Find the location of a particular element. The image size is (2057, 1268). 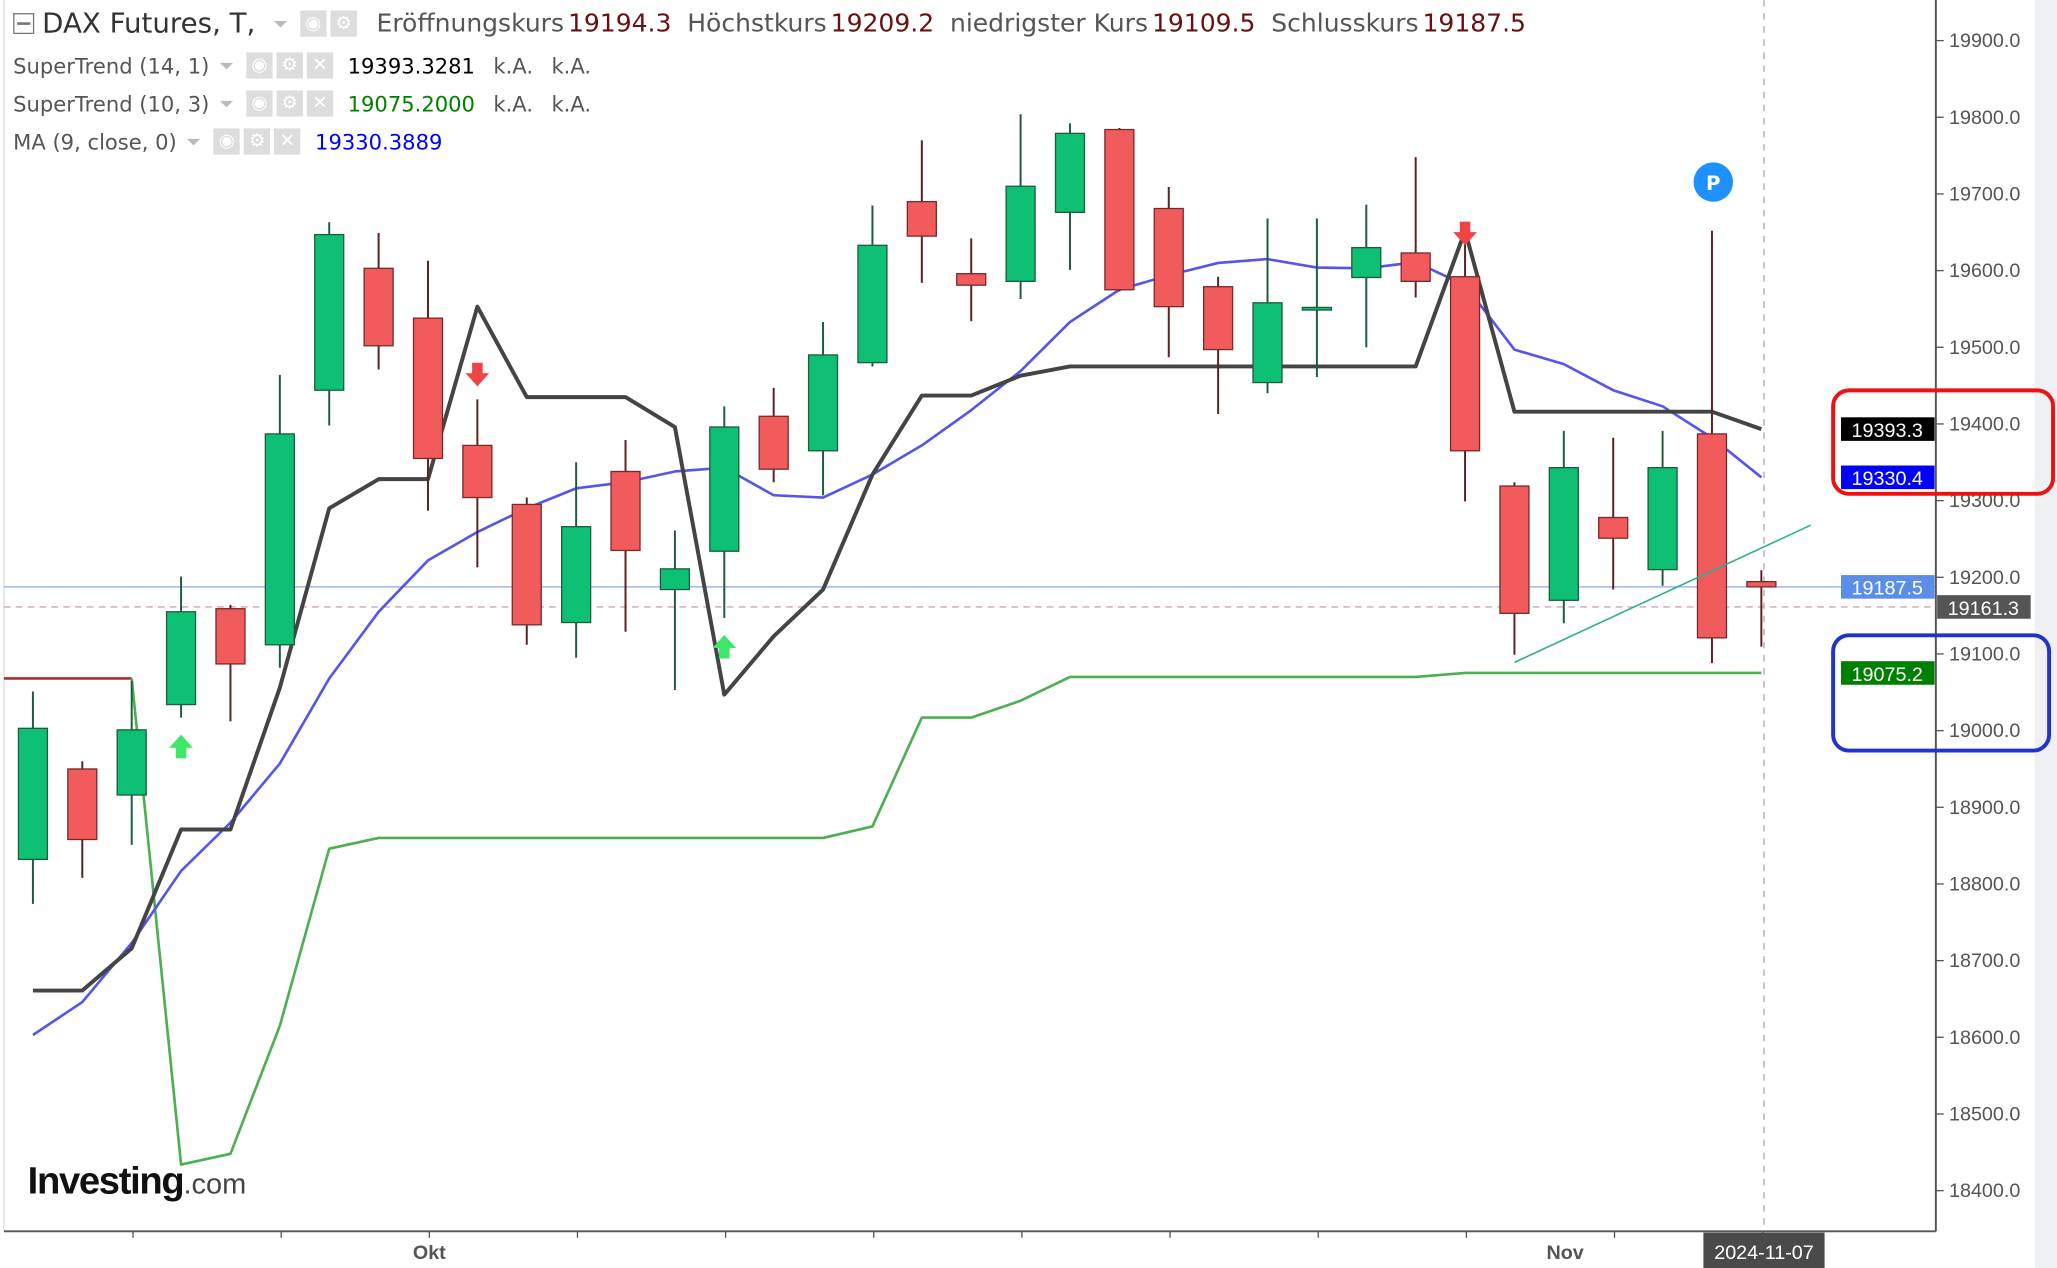

y-tick-label: 18800.0 is located at coordinates (1984, 885).